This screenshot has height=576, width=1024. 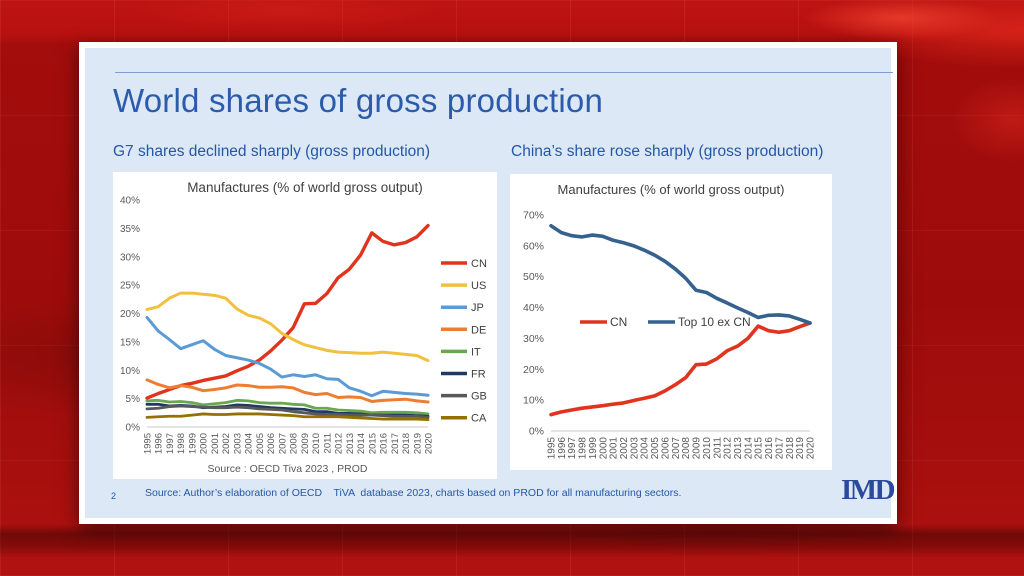 I want to click on y-tick-label: 35%, so click(x=130, y=229).